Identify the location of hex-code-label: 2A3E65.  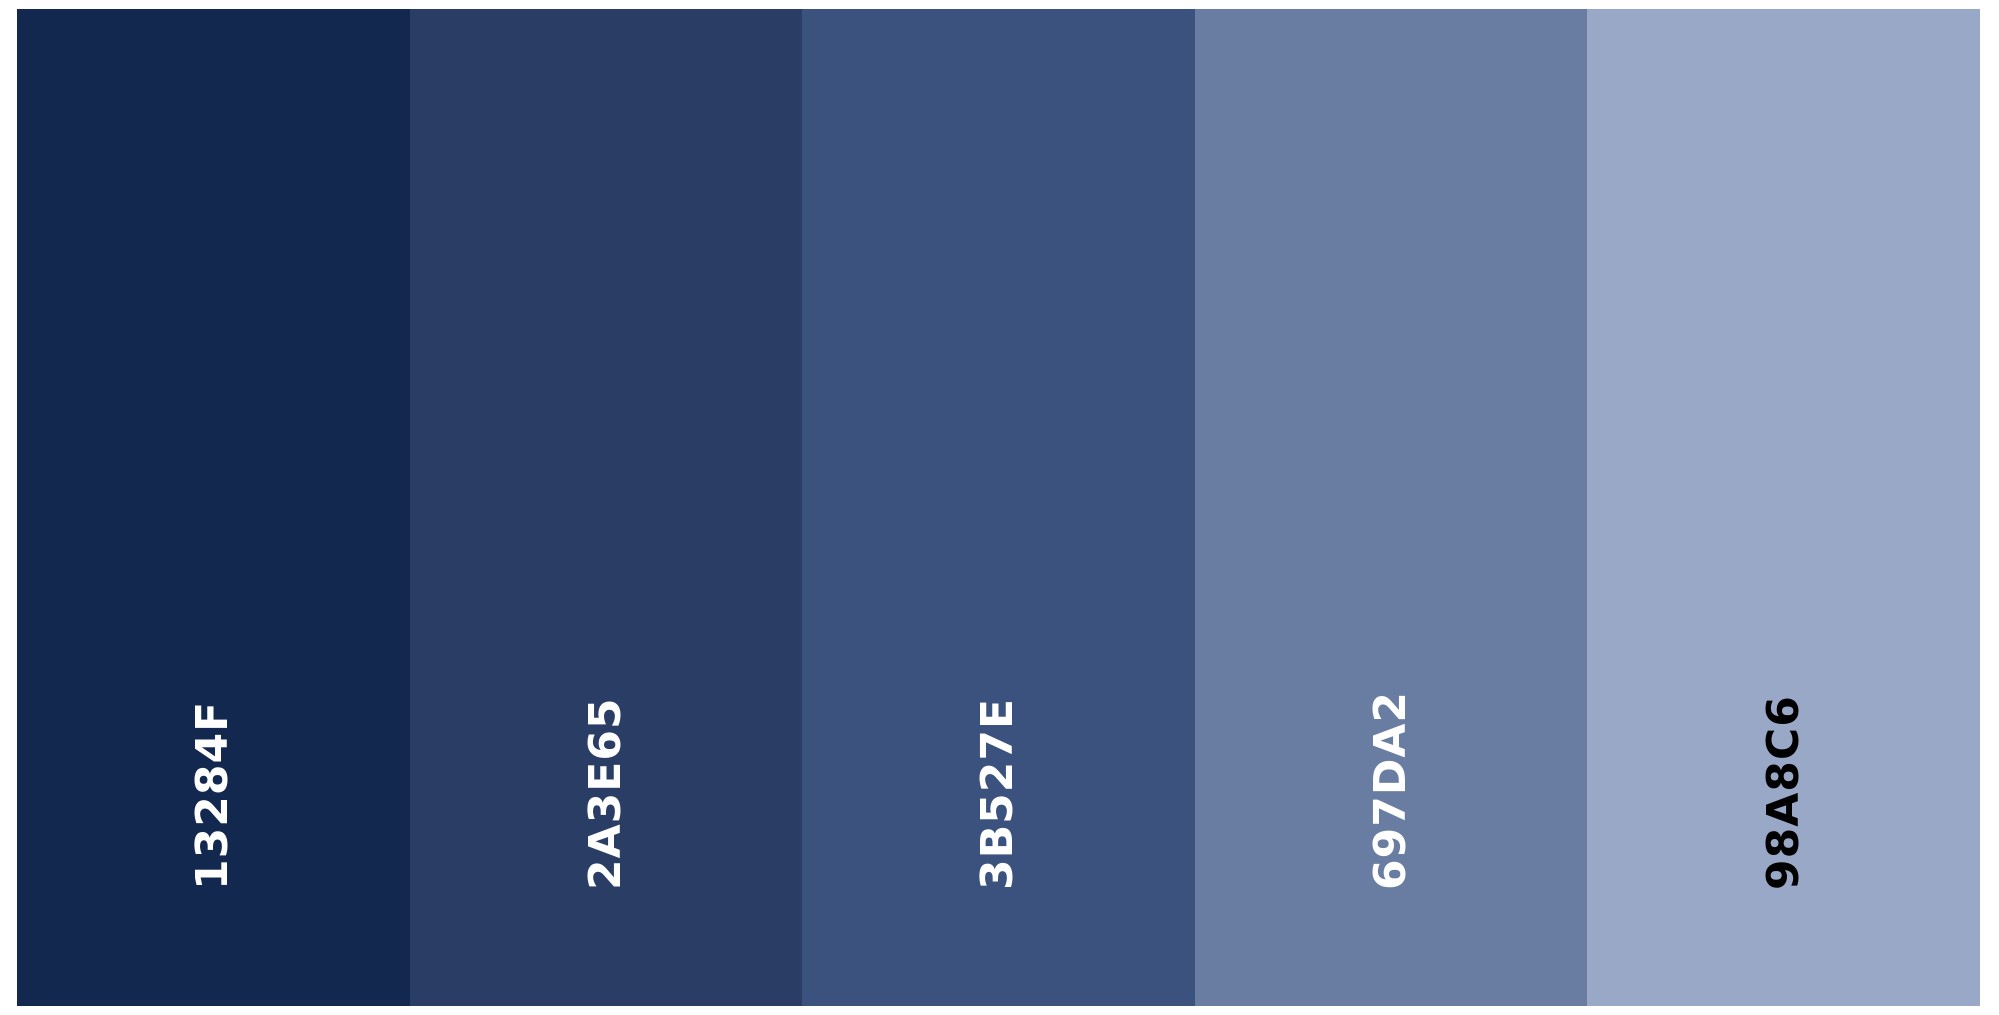
(605, 793).